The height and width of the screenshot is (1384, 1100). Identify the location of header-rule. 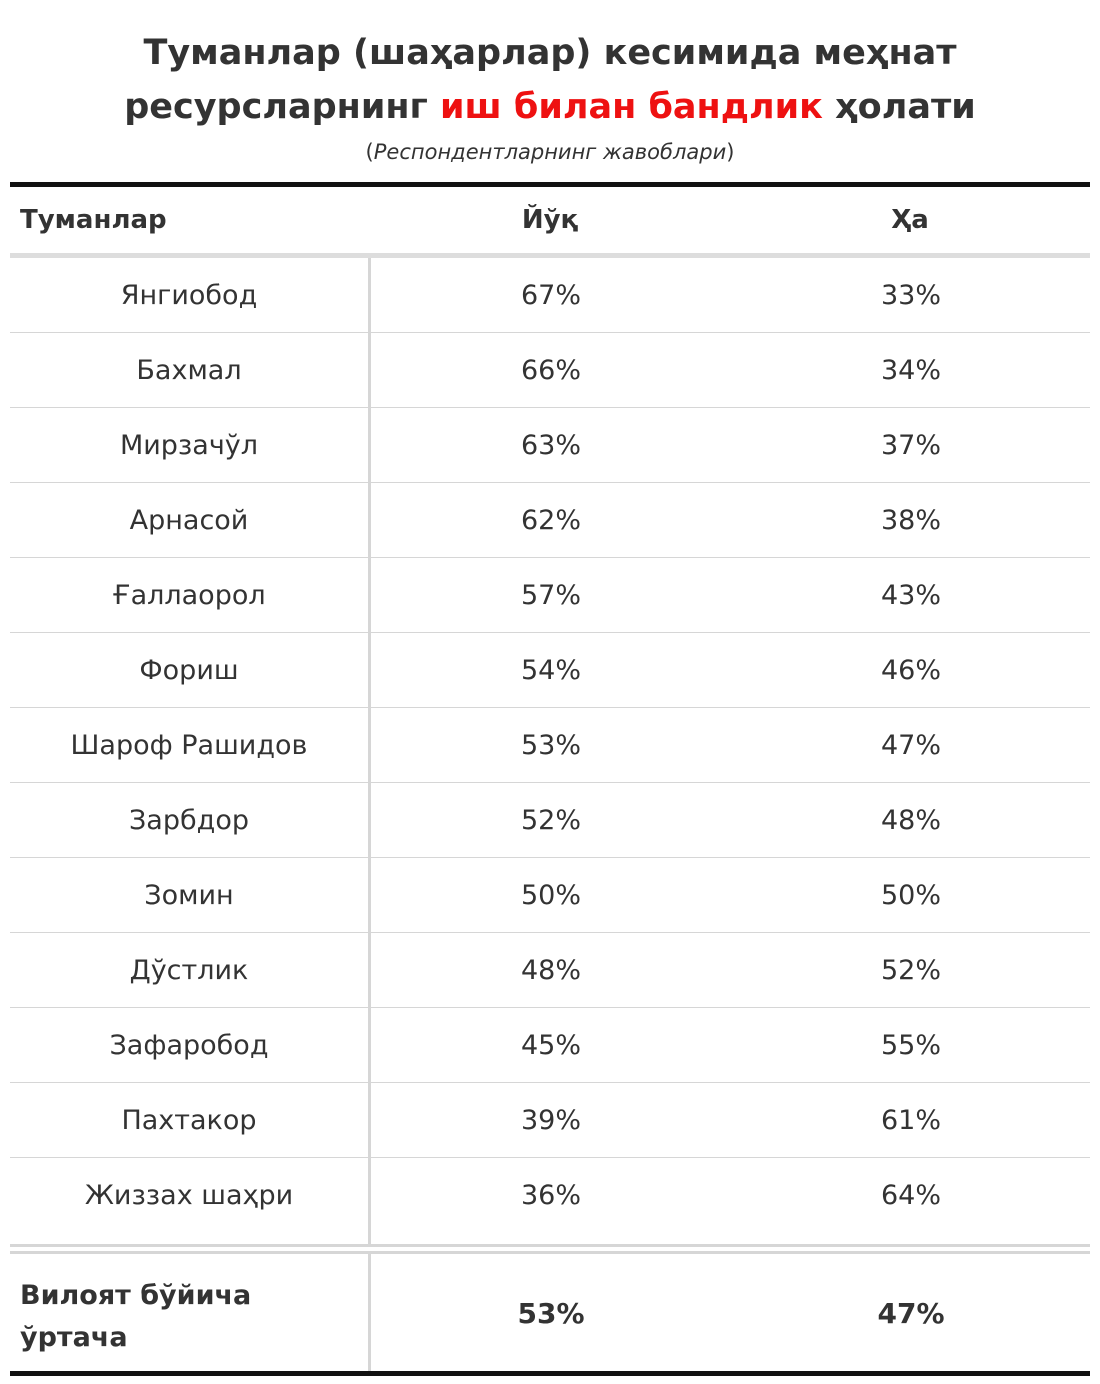
(550, 255).